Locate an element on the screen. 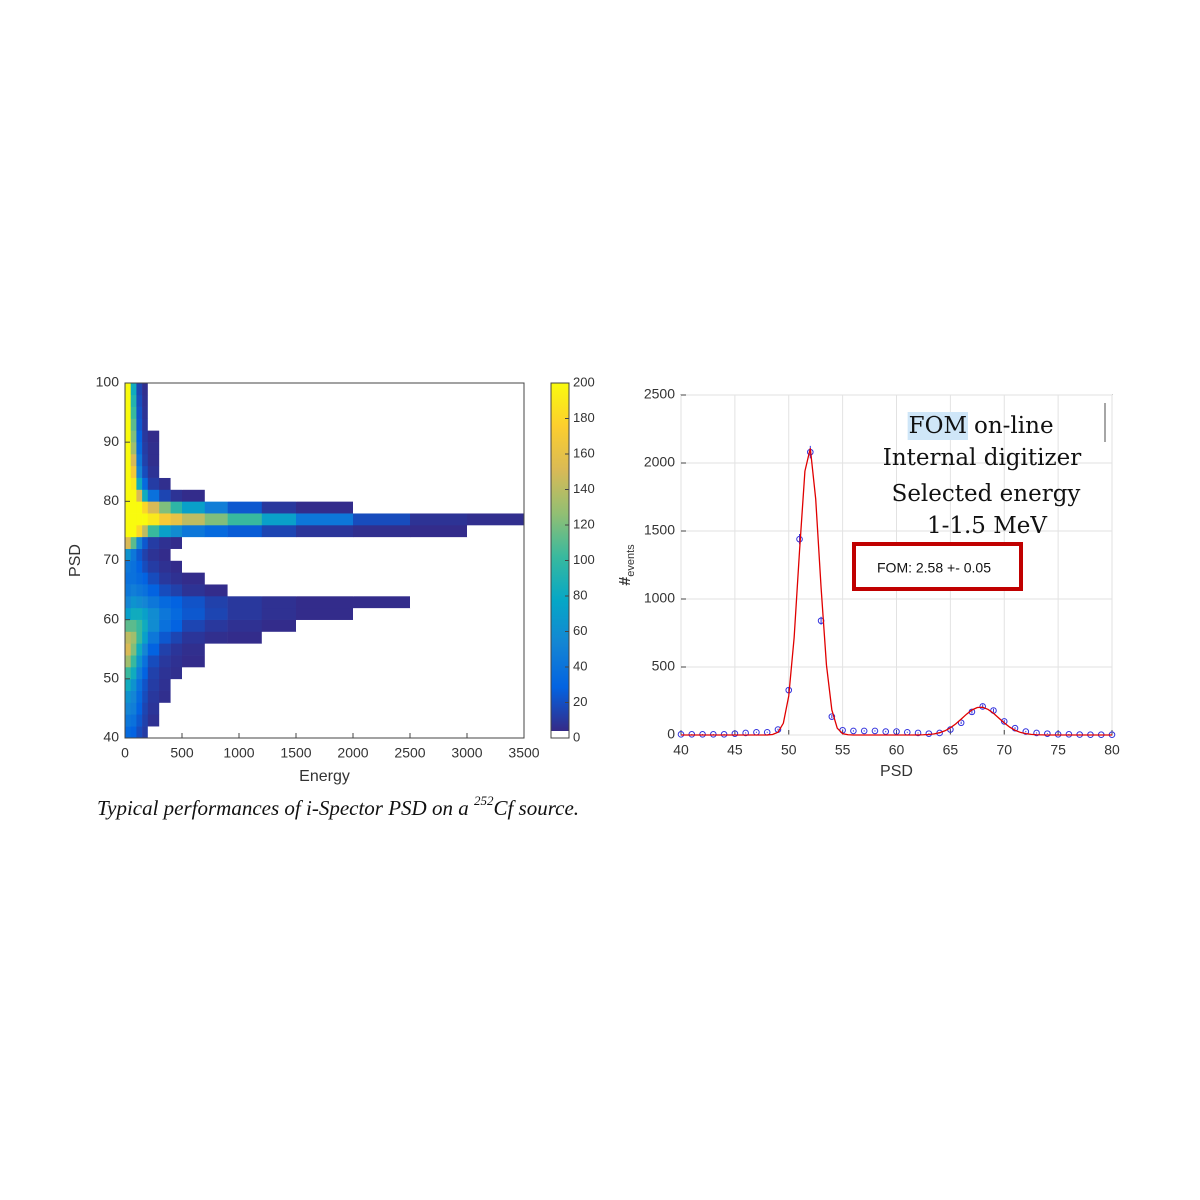 The width and height of the screenshot is (1200, 1200). x-tick-label: 55 is located at coordinates (843, 750).